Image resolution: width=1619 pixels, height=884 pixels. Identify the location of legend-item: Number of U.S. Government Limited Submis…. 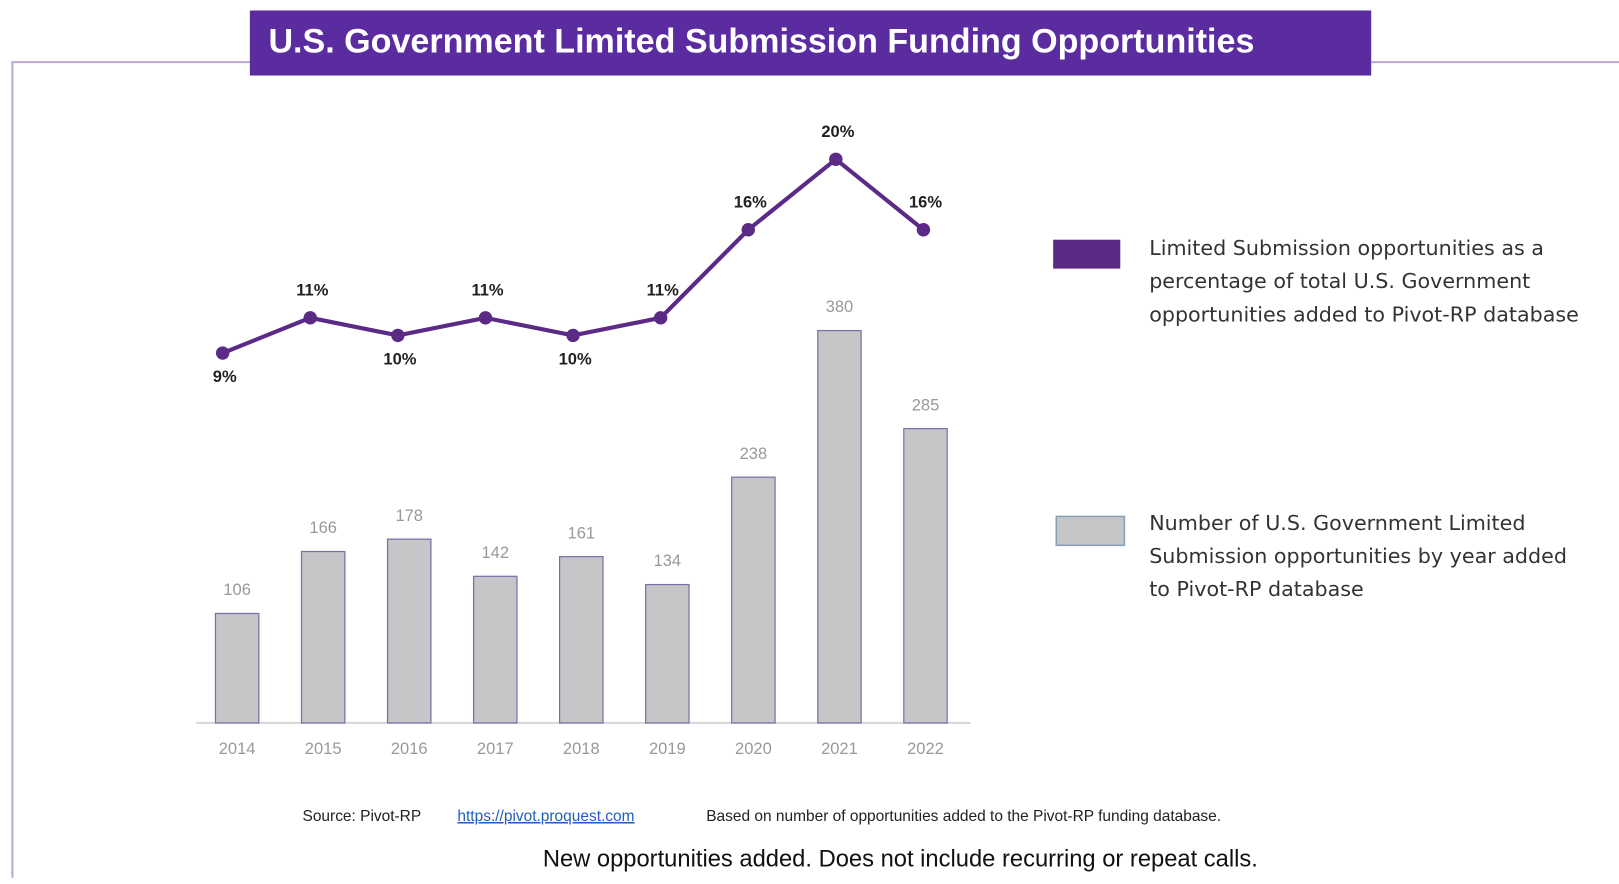
(1311, 556).